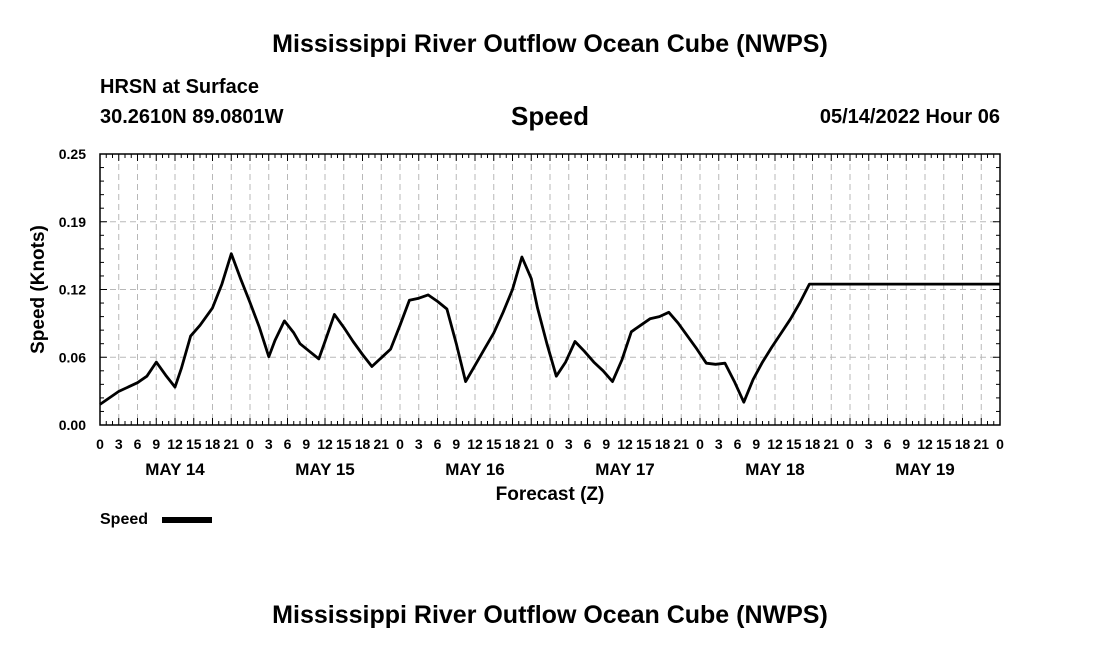  I want to click on day-label: MAY 19, so click(925, 469).